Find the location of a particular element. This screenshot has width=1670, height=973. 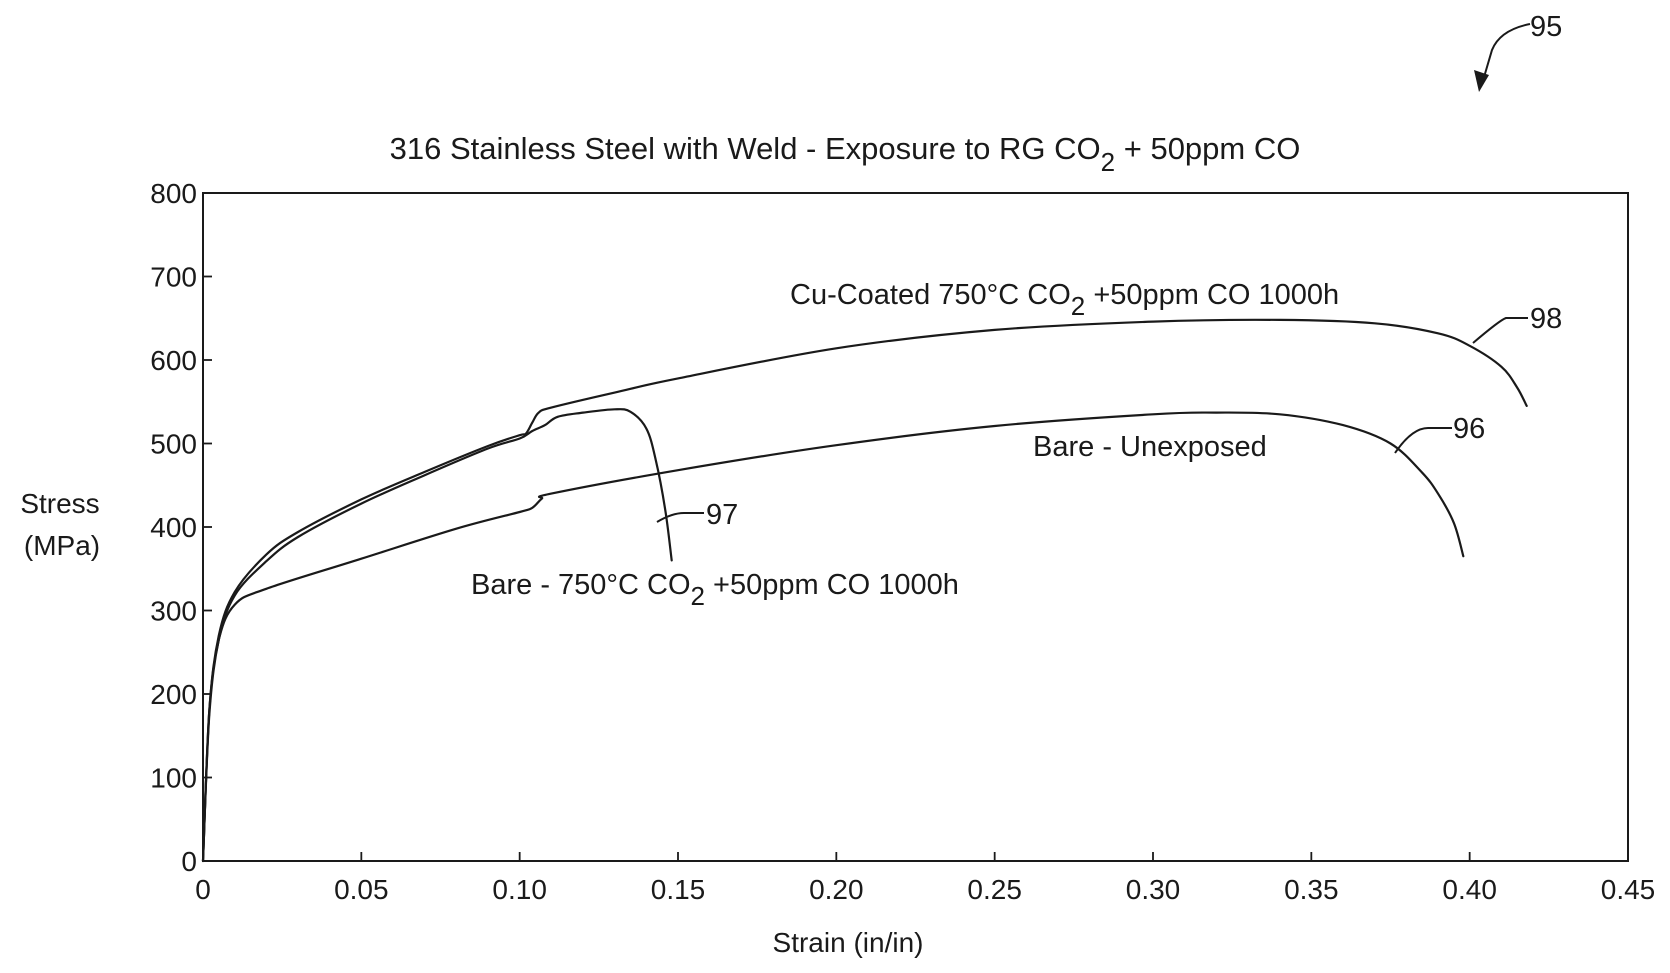

y-axis-ticks: 0 100 200 300 400 500 600 700 800 is located at coordinates (181, 527).